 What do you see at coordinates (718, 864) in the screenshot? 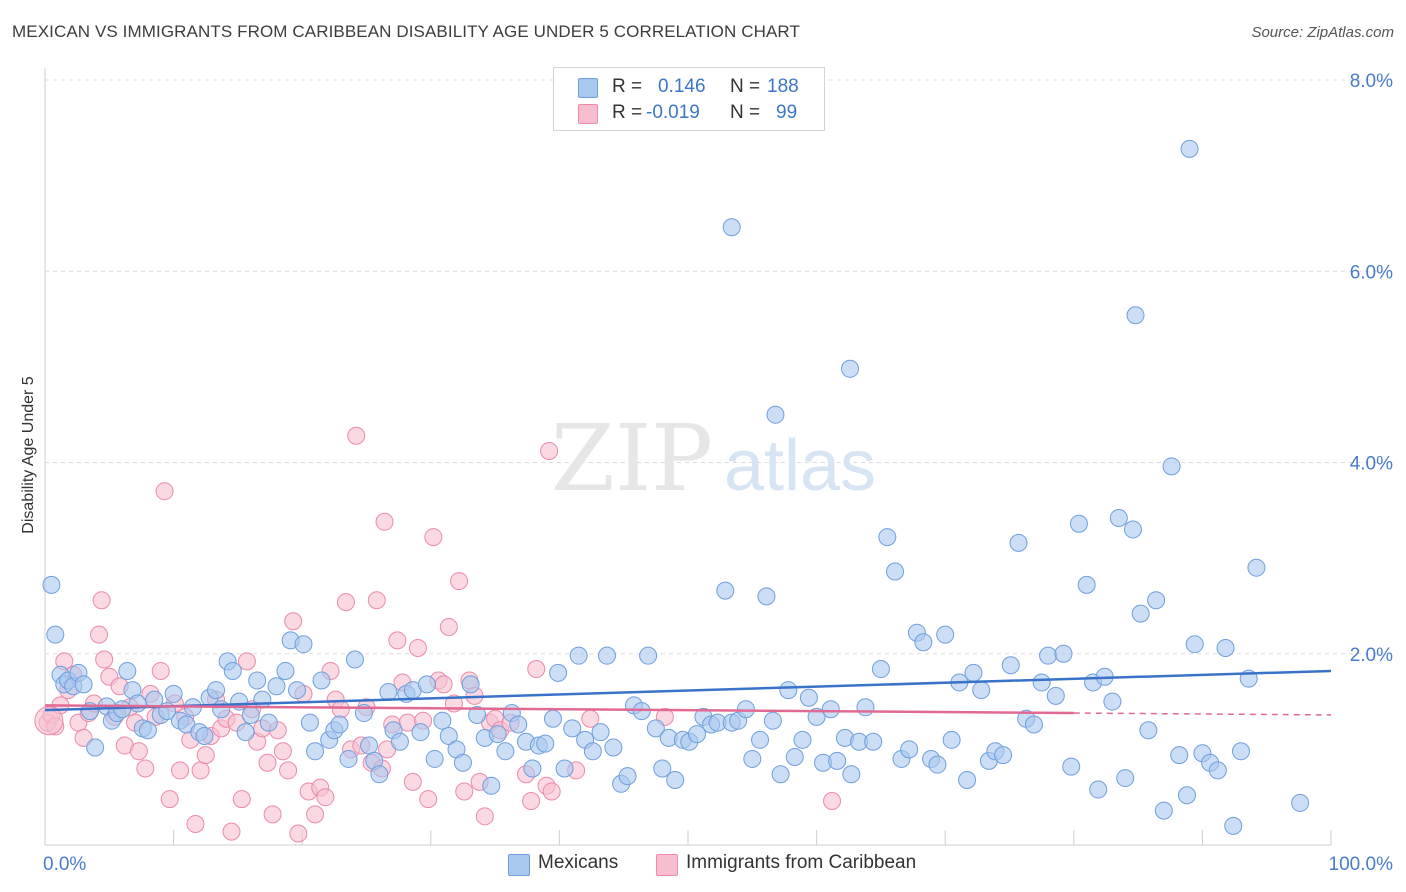
I see `x-tick-labels: 0.0% 100.0%` at bounding box center [718, 864].